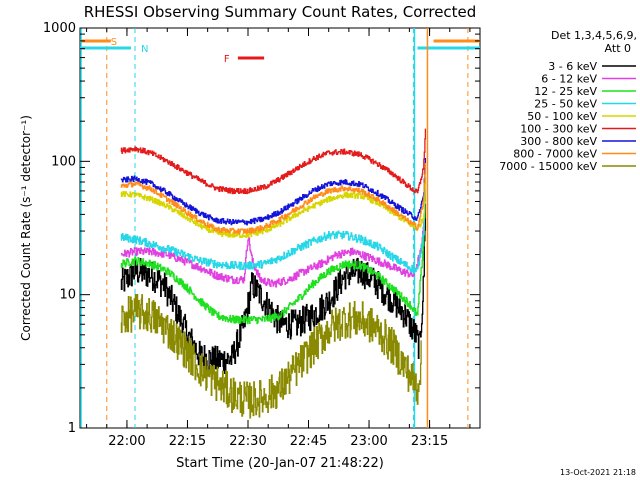  What do you see at coordinates (72, 428) in the screenshot?
I see `y-tick-label: 1` at bounding box center [72, 428].